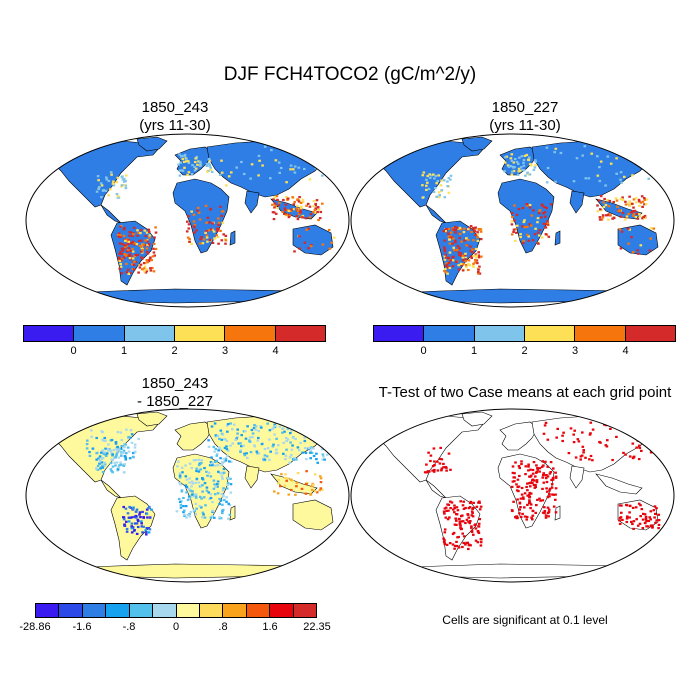  What do you see at coordinates (129, 627) in the screenshot?
I see `colorbar-tick-label: -.8` at bounding box center [129, 627].